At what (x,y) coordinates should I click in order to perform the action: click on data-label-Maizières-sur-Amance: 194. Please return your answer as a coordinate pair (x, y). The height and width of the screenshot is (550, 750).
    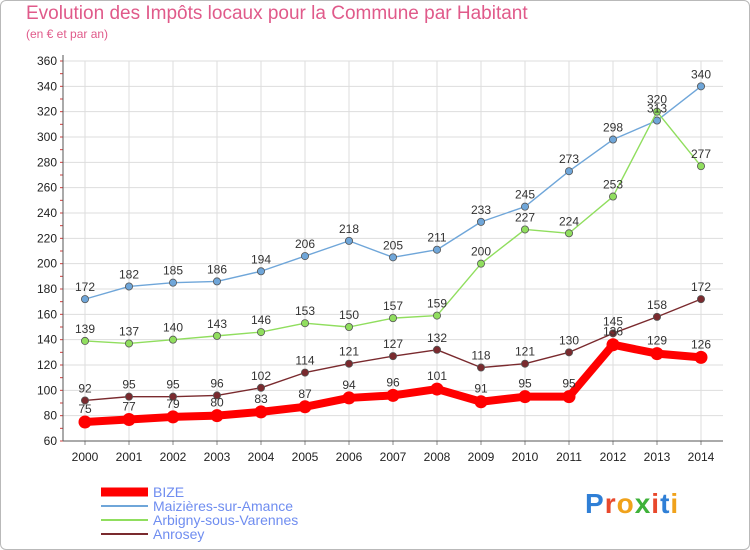
    Looking at the image, I should click on (261, 259).